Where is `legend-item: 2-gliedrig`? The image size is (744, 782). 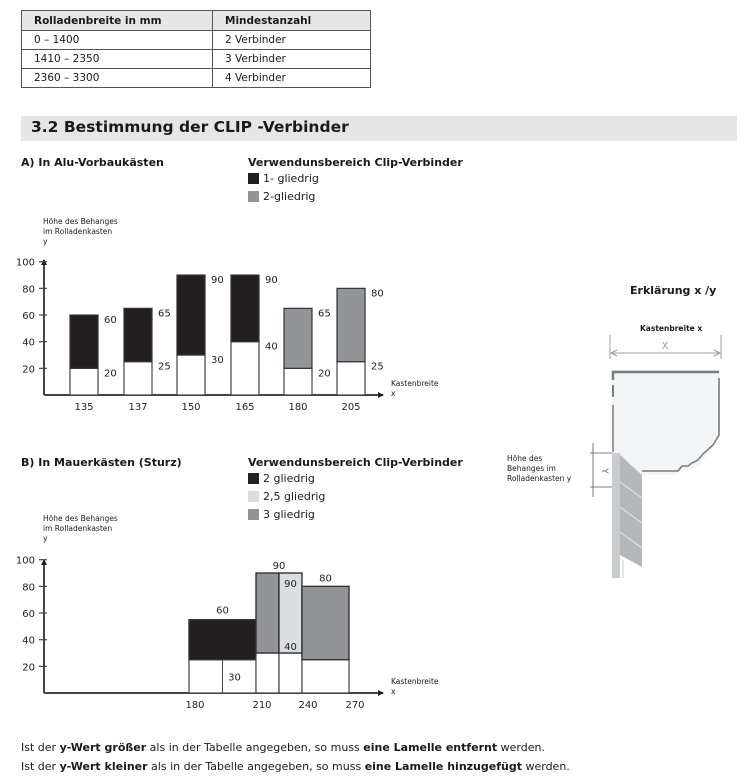
legend-item: 2-gliedrig is located at coordinates (355, 196).